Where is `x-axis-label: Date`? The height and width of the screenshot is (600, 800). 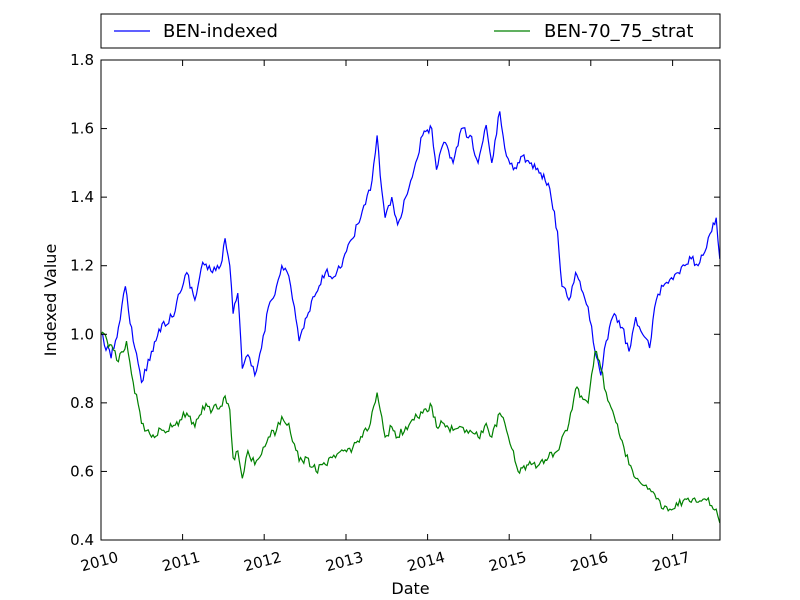 x-axis-label: Date is located at coordinates (410, 588).